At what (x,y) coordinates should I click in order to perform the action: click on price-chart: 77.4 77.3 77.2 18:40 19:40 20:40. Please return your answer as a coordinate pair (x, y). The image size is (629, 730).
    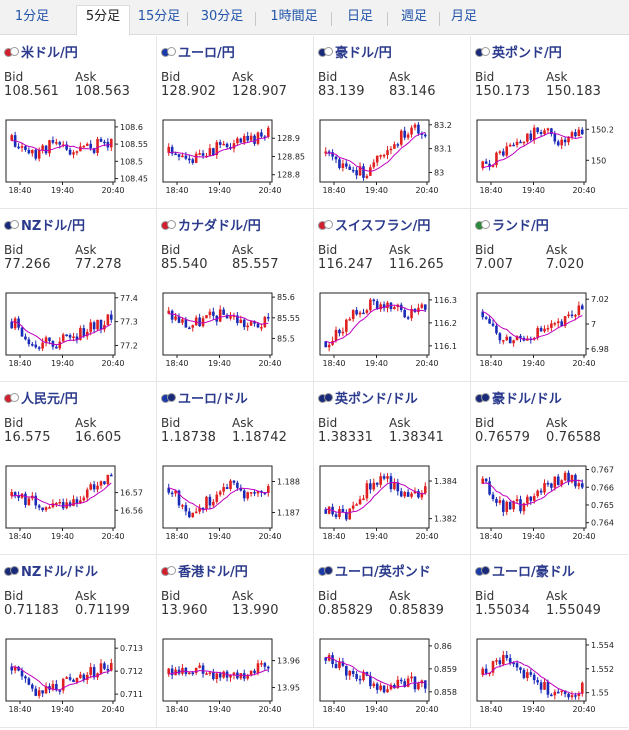
    Looking at the image, I should click on (78, 329).